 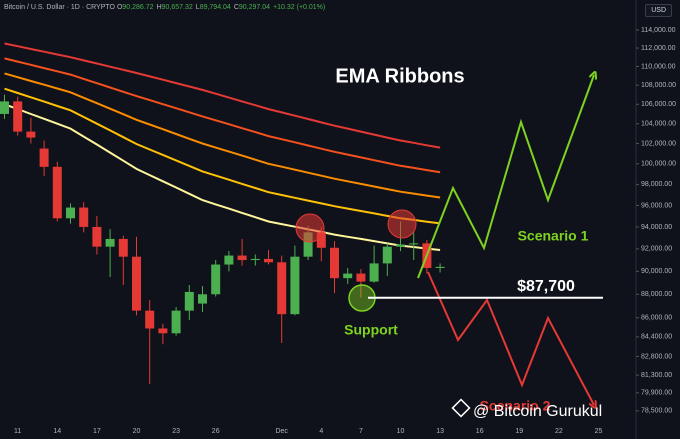 I want to click on x-tick-label: 4, so click(x=321, y=431).